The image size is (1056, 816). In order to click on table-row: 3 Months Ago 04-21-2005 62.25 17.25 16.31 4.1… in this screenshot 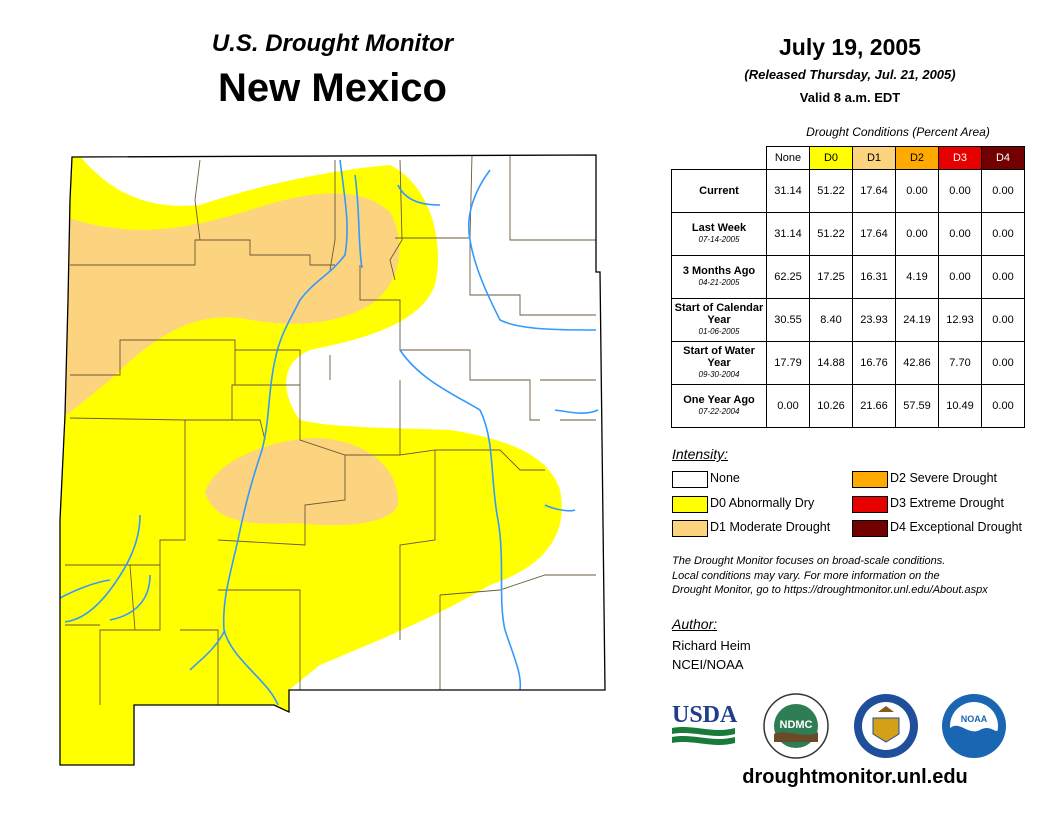, I will do `click(848, 277)`.